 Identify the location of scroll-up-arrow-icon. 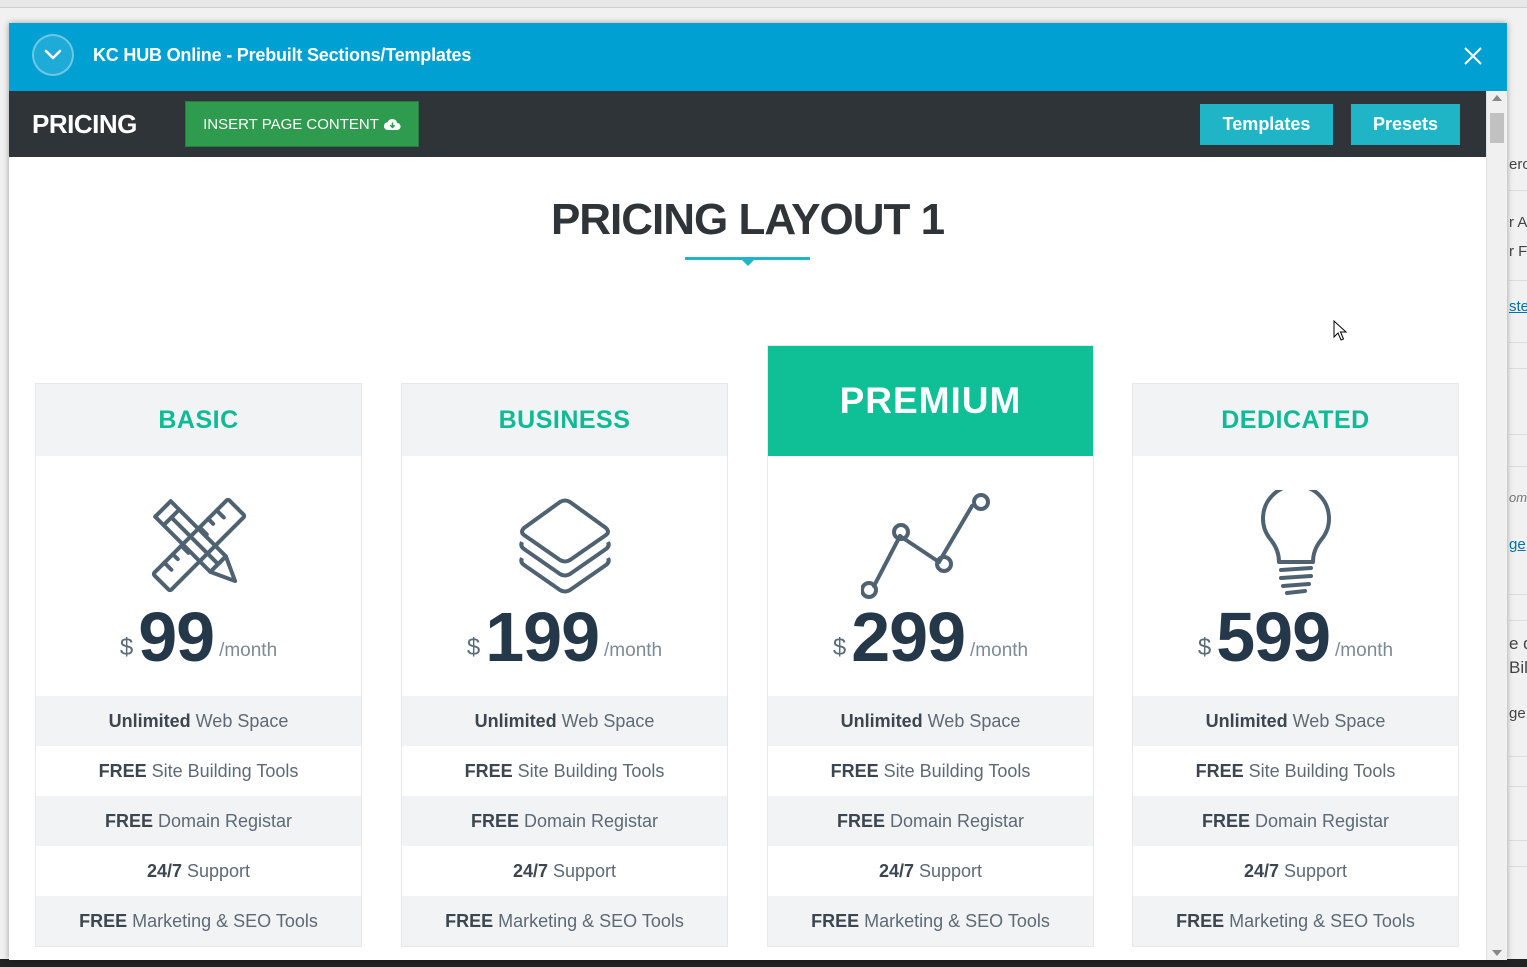
(1497, 98).